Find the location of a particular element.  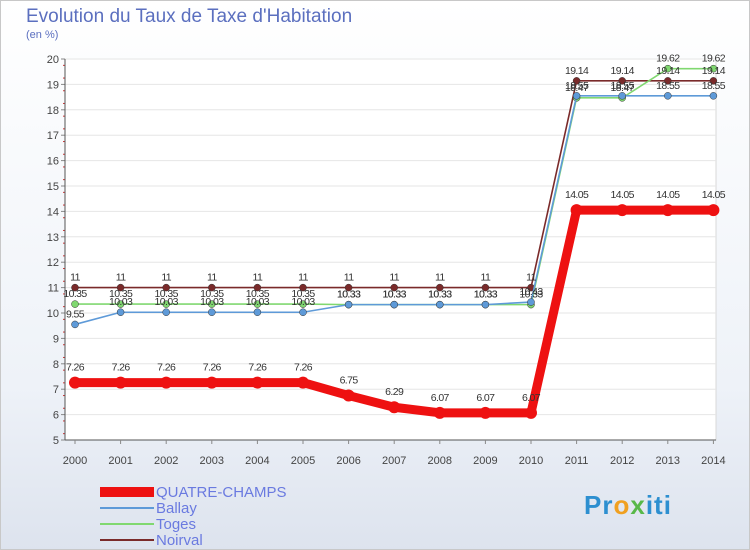

y-tick-label: 11 is located at coordinates (53, 289).